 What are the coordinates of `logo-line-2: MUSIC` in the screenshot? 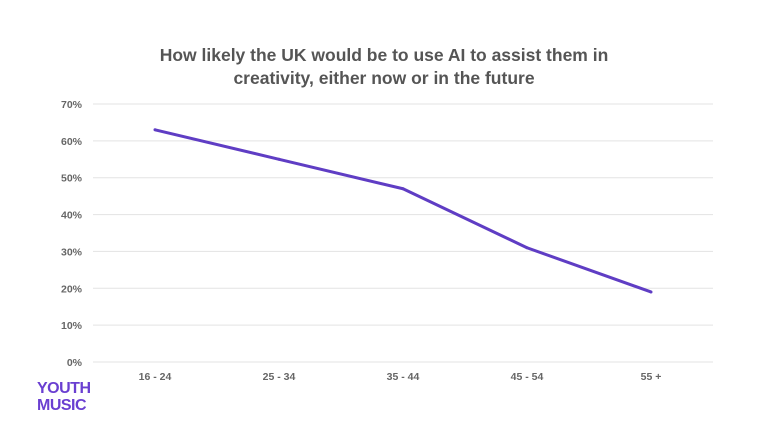 It's located at (62, 405).